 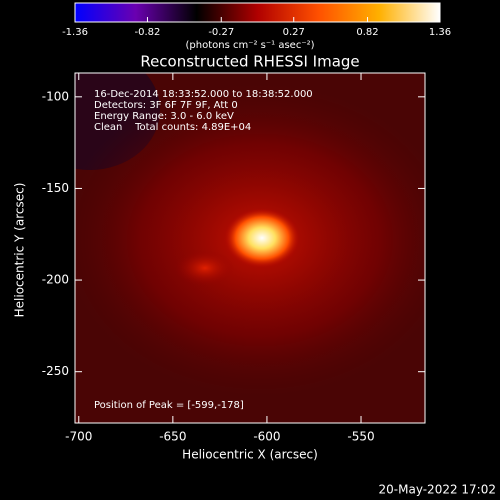 I want to click on x-tick-label: -550, so click(x=360, y=437).